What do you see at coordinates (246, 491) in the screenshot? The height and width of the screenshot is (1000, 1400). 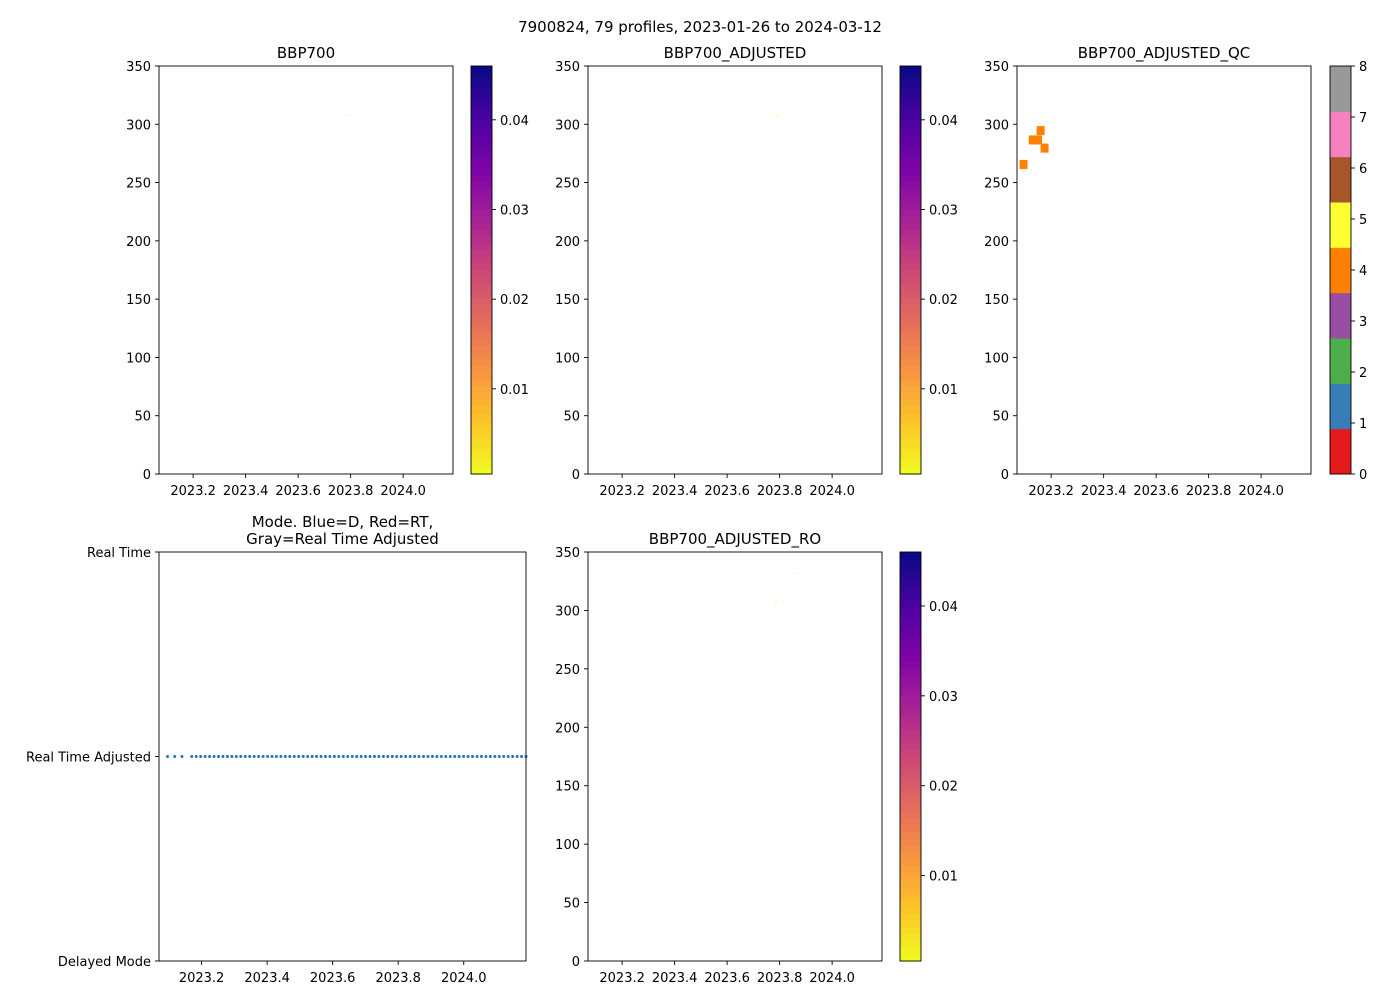 I see `x-tick-label: 2023.4` at bounding box center [246, 491].